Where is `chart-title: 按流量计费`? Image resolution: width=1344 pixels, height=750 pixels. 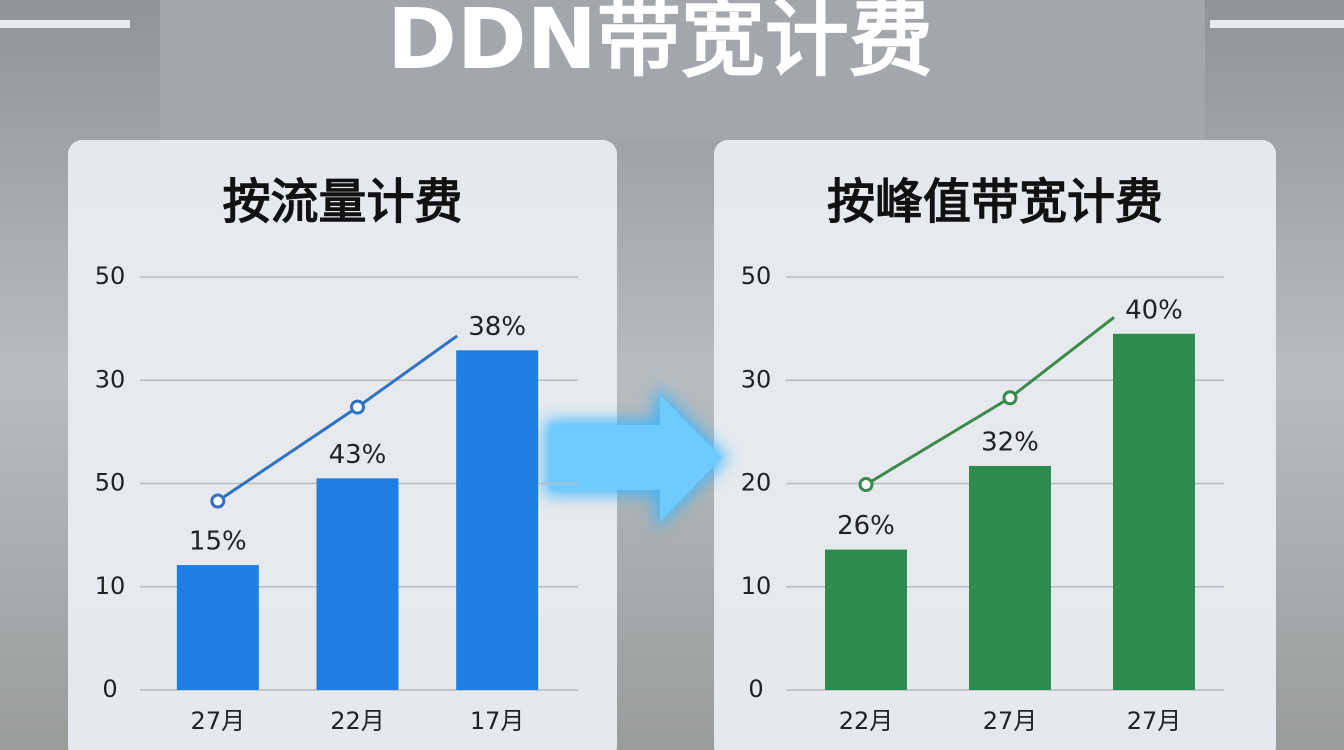
chart-title: 按流量计费 is located at coordinates (342, 202).